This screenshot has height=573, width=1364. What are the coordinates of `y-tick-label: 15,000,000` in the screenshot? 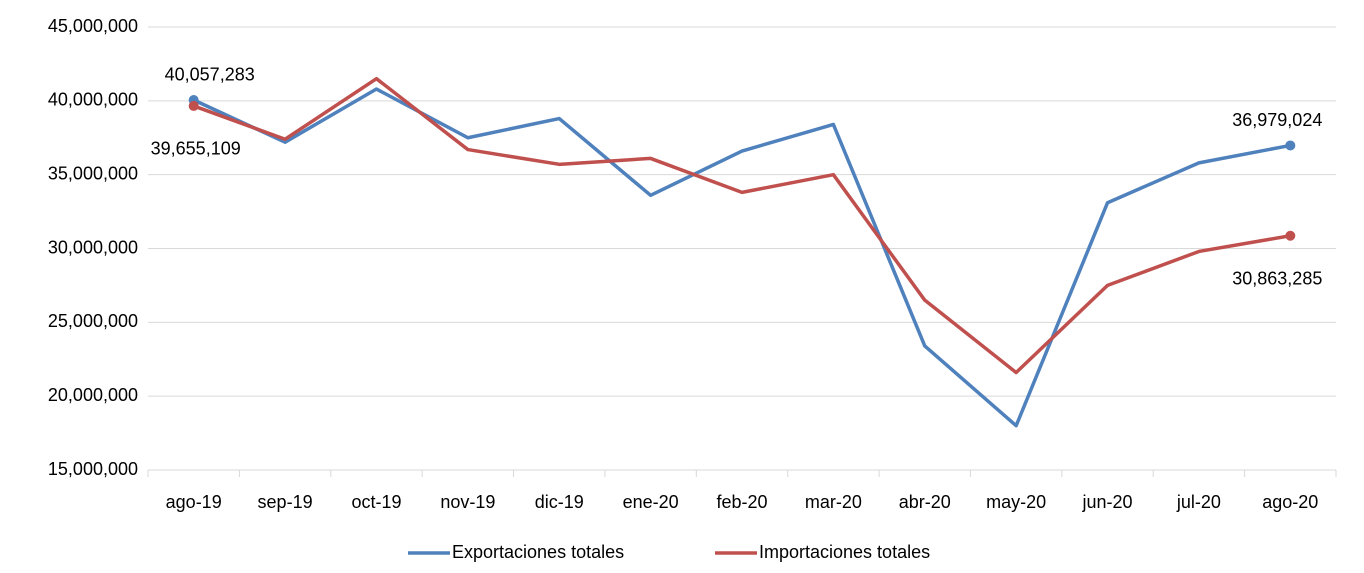 It's located at (93, 469).